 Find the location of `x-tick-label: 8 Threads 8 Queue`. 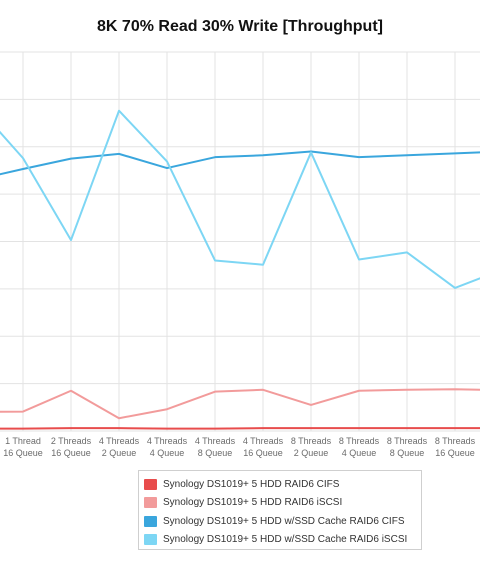

x-tick-label: 8 Threads 8 Queue is located at coordinates (407, 447).